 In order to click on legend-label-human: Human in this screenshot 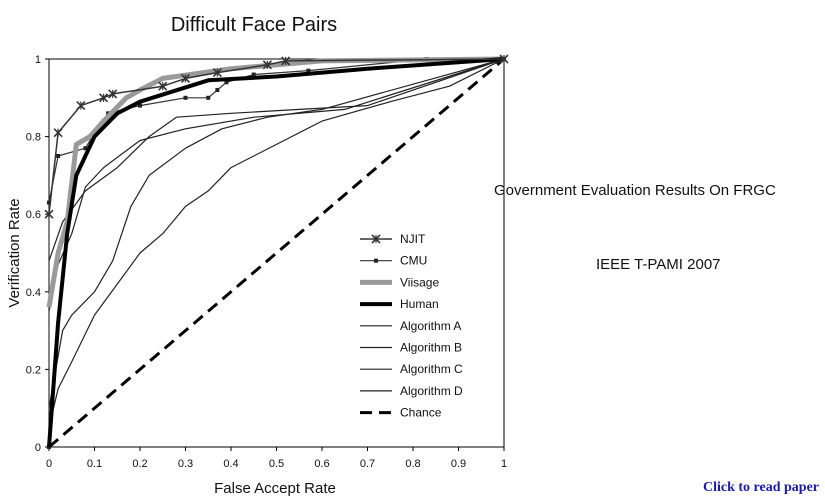, I will do `click(419, 304)`.